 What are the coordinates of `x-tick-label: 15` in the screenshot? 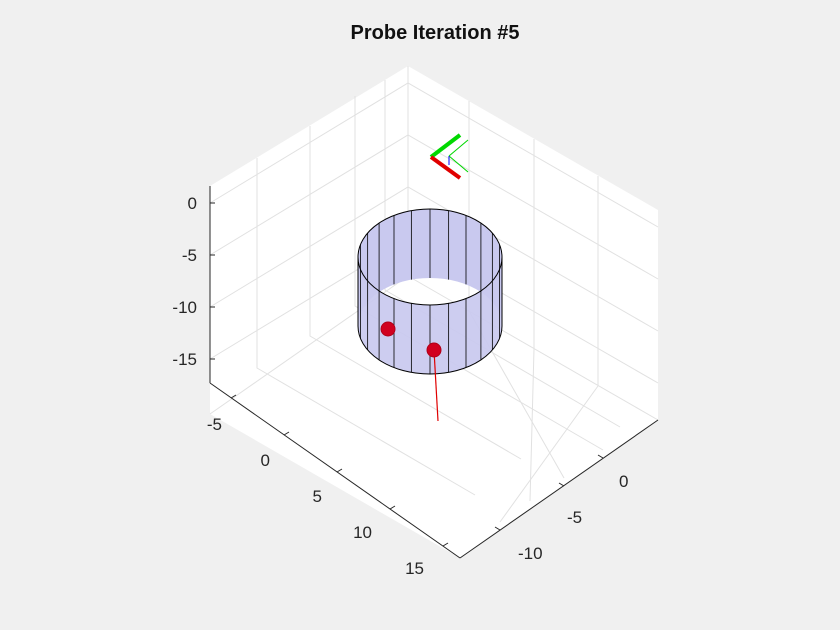 It's located at (414, 568).